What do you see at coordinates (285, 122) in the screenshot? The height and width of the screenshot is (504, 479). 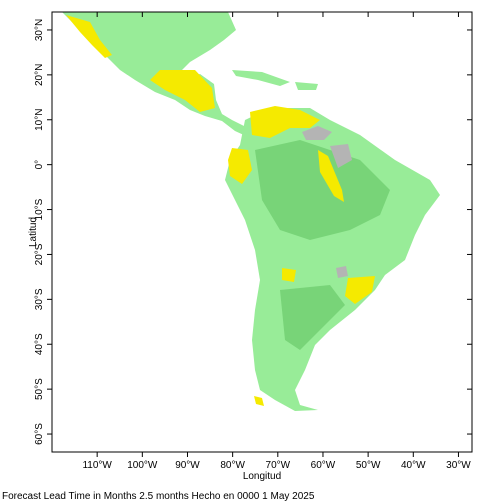 I see `yellow-venezuela` at bounding box center [285, 122].